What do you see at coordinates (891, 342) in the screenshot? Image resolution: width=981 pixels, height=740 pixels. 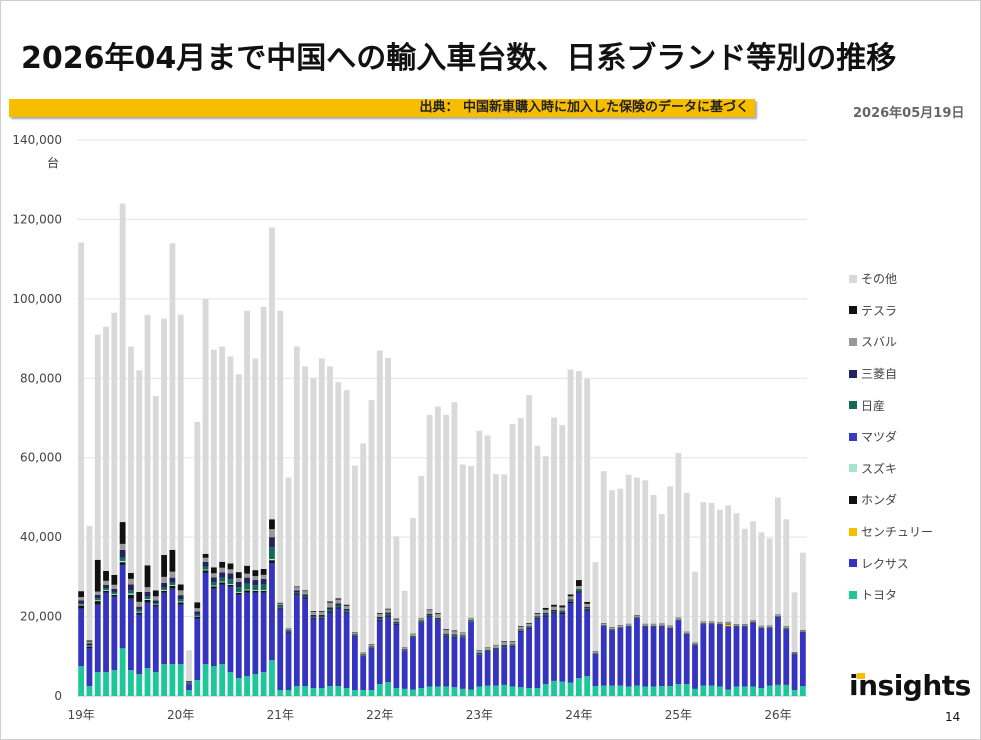 I see `legend-item: スバル` at bounding box center [891, 342].